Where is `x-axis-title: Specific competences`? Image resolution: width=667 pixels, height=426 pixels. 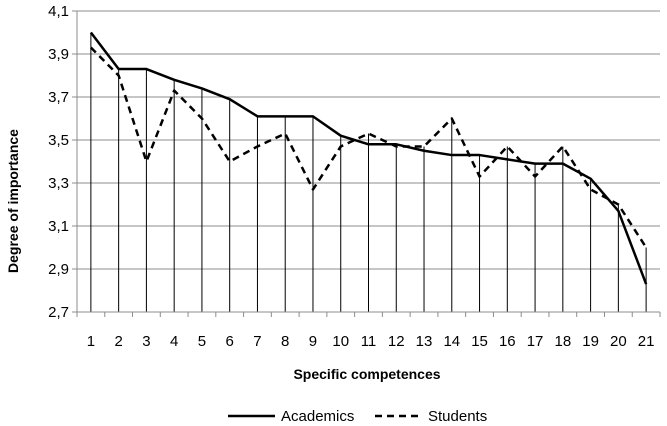 x-axis-title: Specific competences is located at coordinates (366, 374).